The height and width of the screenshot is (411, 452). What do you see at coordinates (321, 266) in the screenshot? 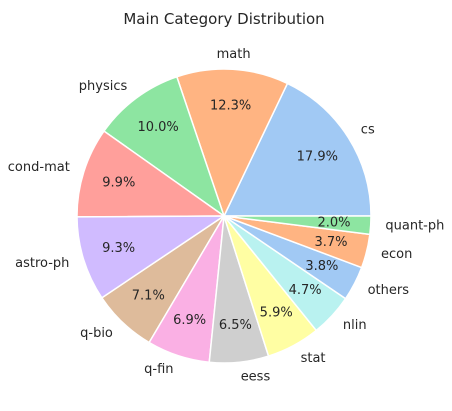
I see `percent-label-others: 3.8%` at bounding box center [321, 266].